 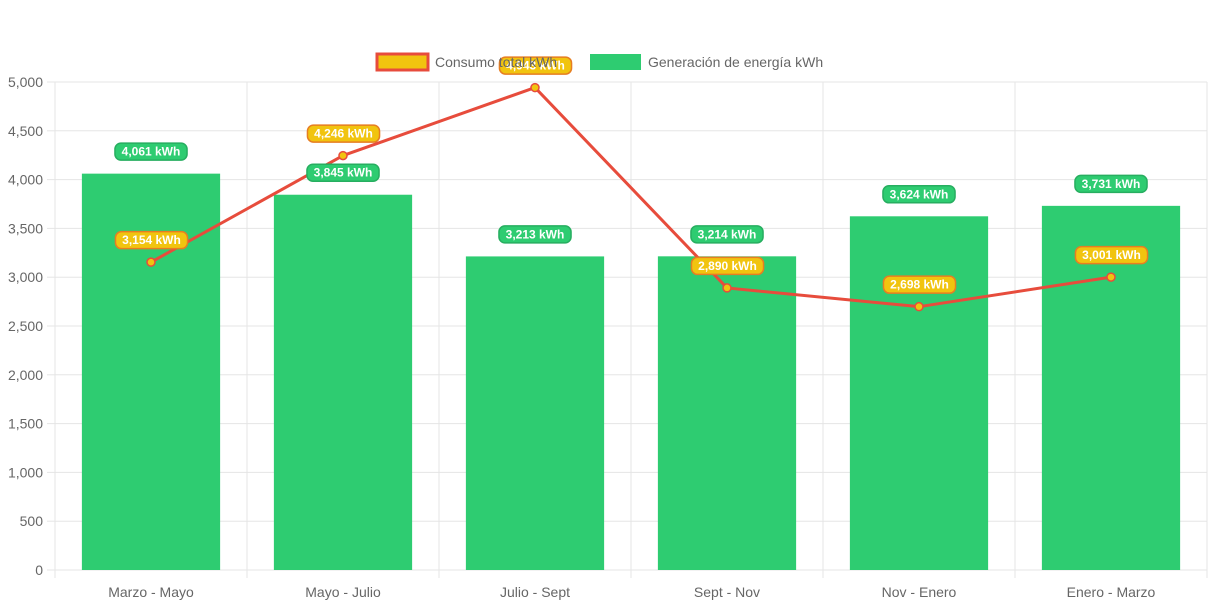 What do you see at coordinates (727, 592) in the screenshot?
I see `x-tick-label: Sept - Nov` at bounding box center [727, 592].